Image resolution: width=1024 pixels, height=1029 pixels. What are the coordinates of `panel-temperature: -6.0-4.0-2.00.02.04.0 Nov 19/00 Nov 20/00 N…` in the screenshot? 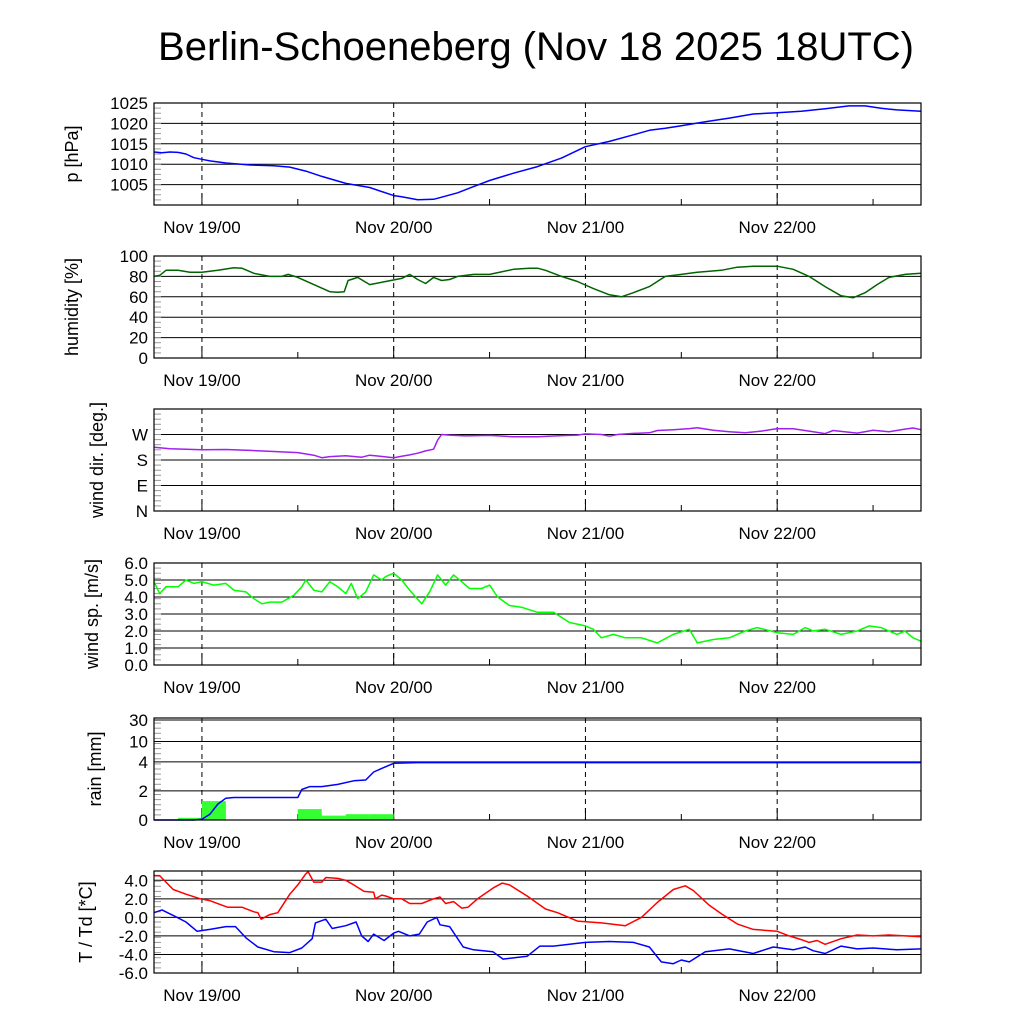 It's located at (498, 938).